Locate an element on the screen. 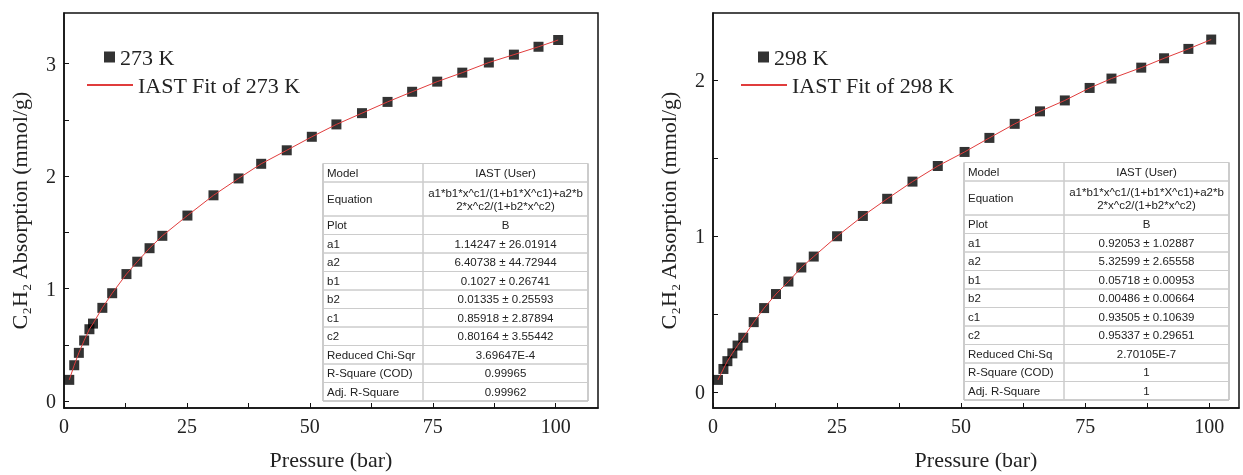 The height and width of the screenshot is (475, 1243). annotation: 5.32599 ± 2.65558 is located at coordinates (1146, 261).